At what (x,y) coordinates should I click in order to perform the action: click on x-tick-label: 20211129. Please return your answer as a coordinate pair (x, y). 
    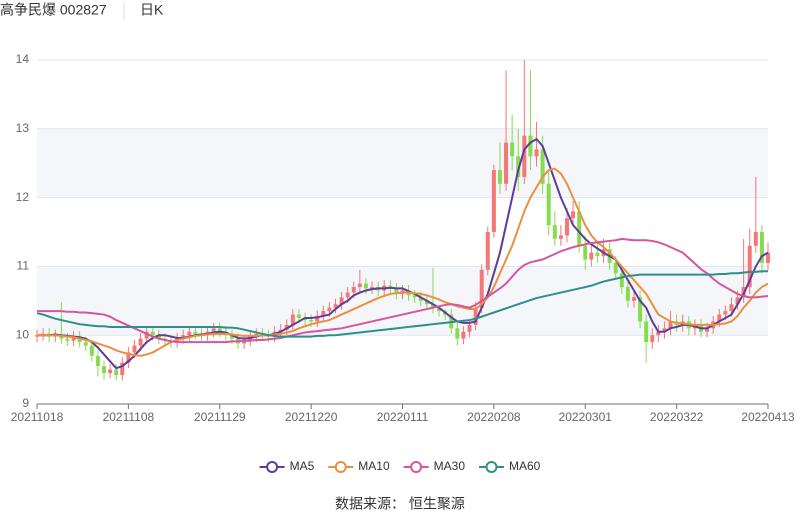
    Looking at the image, I should click on (220, 417).